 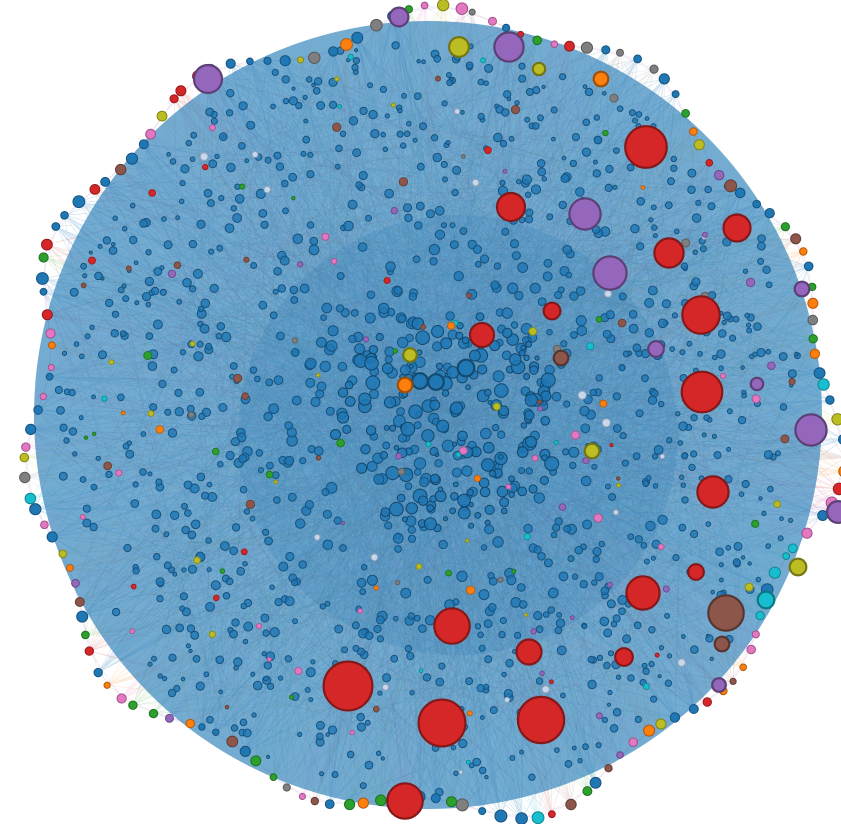 What do you see at coordinates (212, 127) in the screenshot?
I see `node-pink` at bounding box center [212, 127].